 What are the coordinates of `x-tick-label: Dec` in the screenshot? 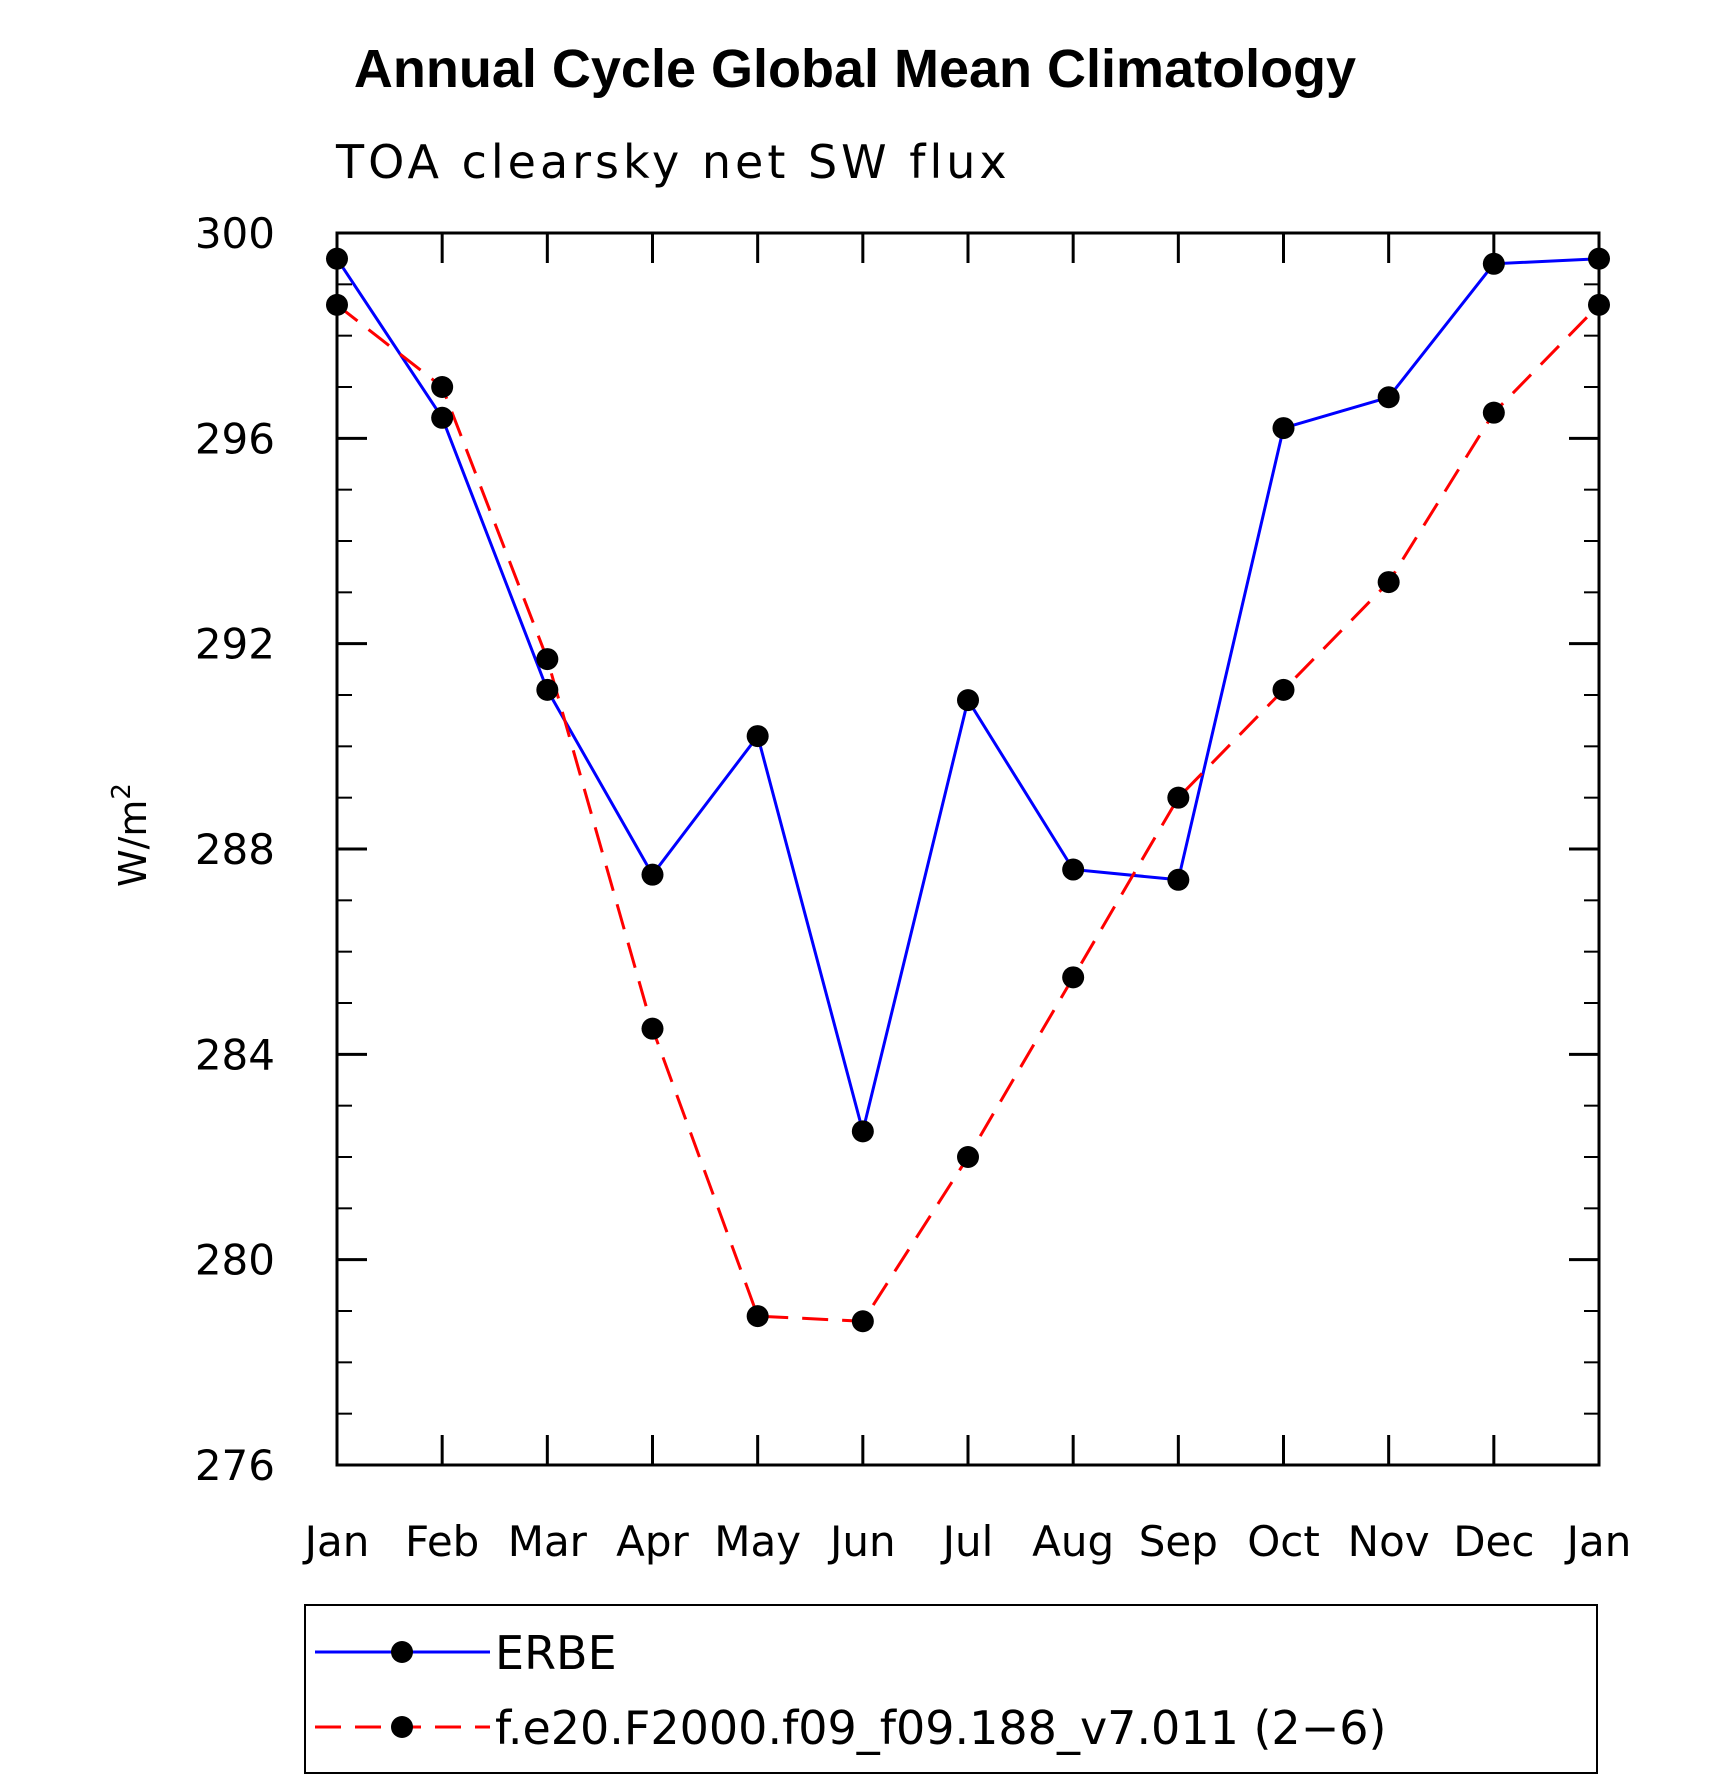 It's located at (1493, 1541).